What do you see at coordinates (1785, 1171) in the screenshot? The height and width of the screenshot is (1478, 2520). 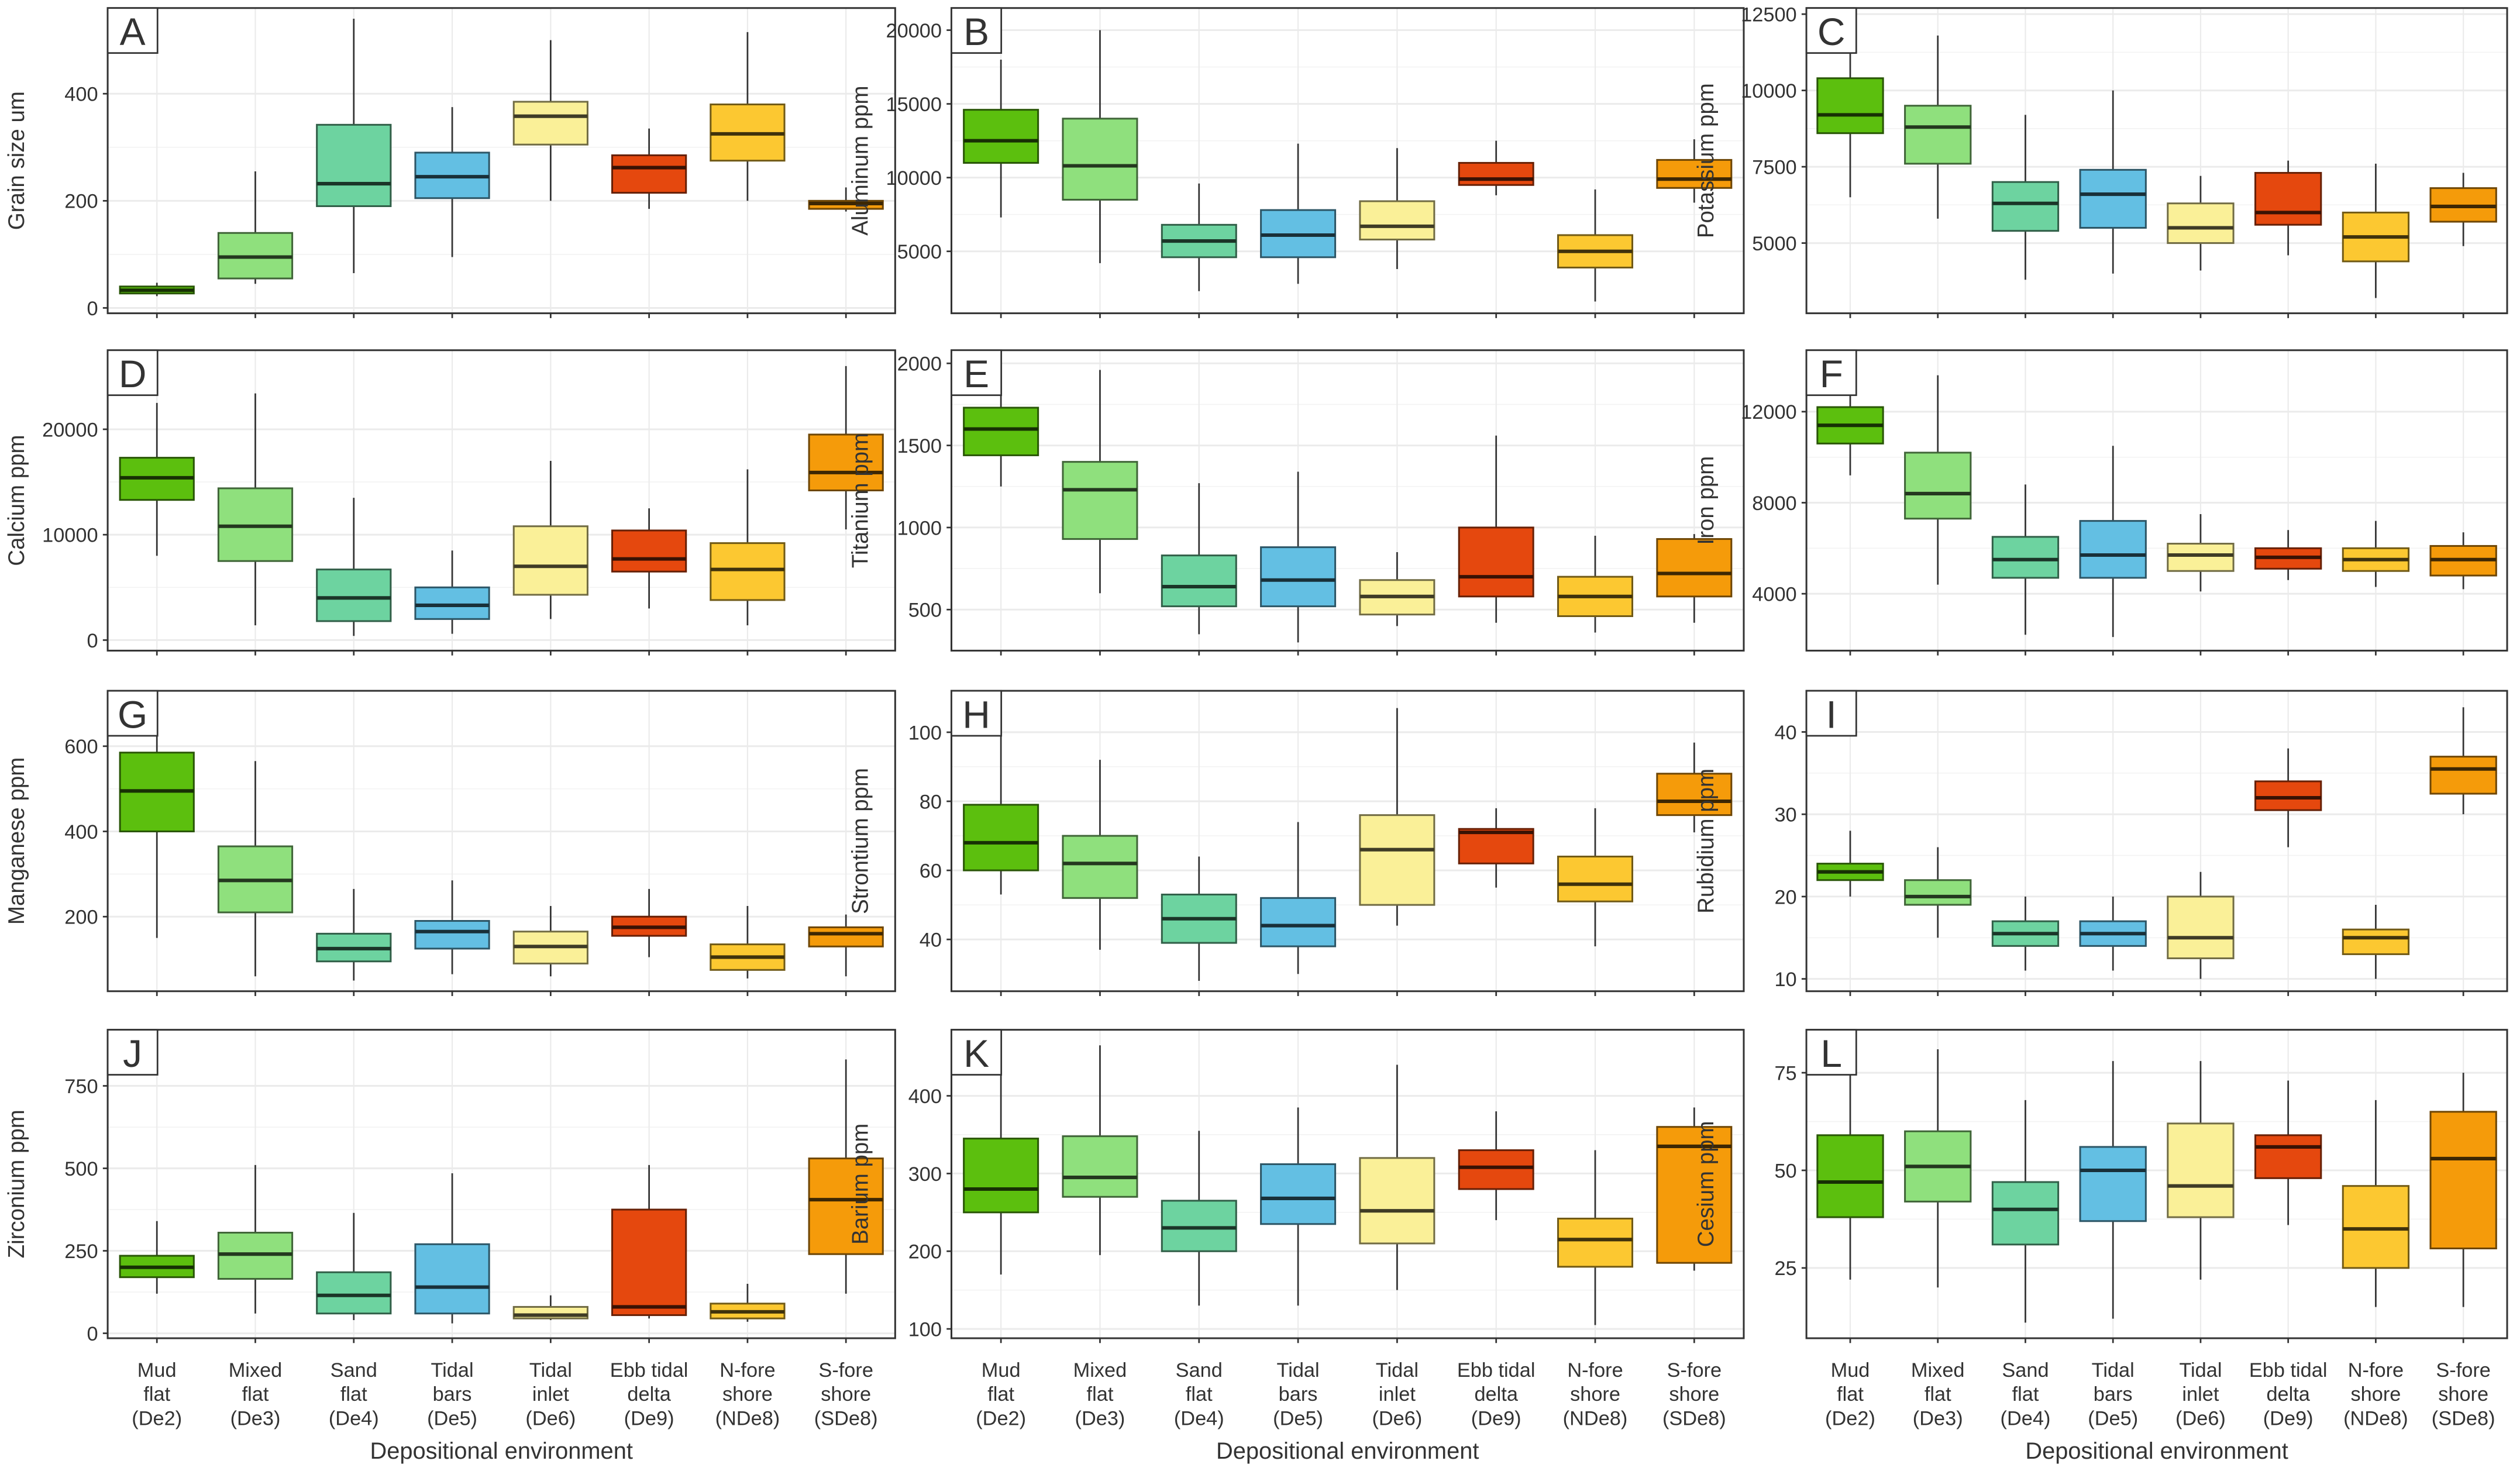 I see `y-tick-label: 50` at bounding box center [1785, 1171].